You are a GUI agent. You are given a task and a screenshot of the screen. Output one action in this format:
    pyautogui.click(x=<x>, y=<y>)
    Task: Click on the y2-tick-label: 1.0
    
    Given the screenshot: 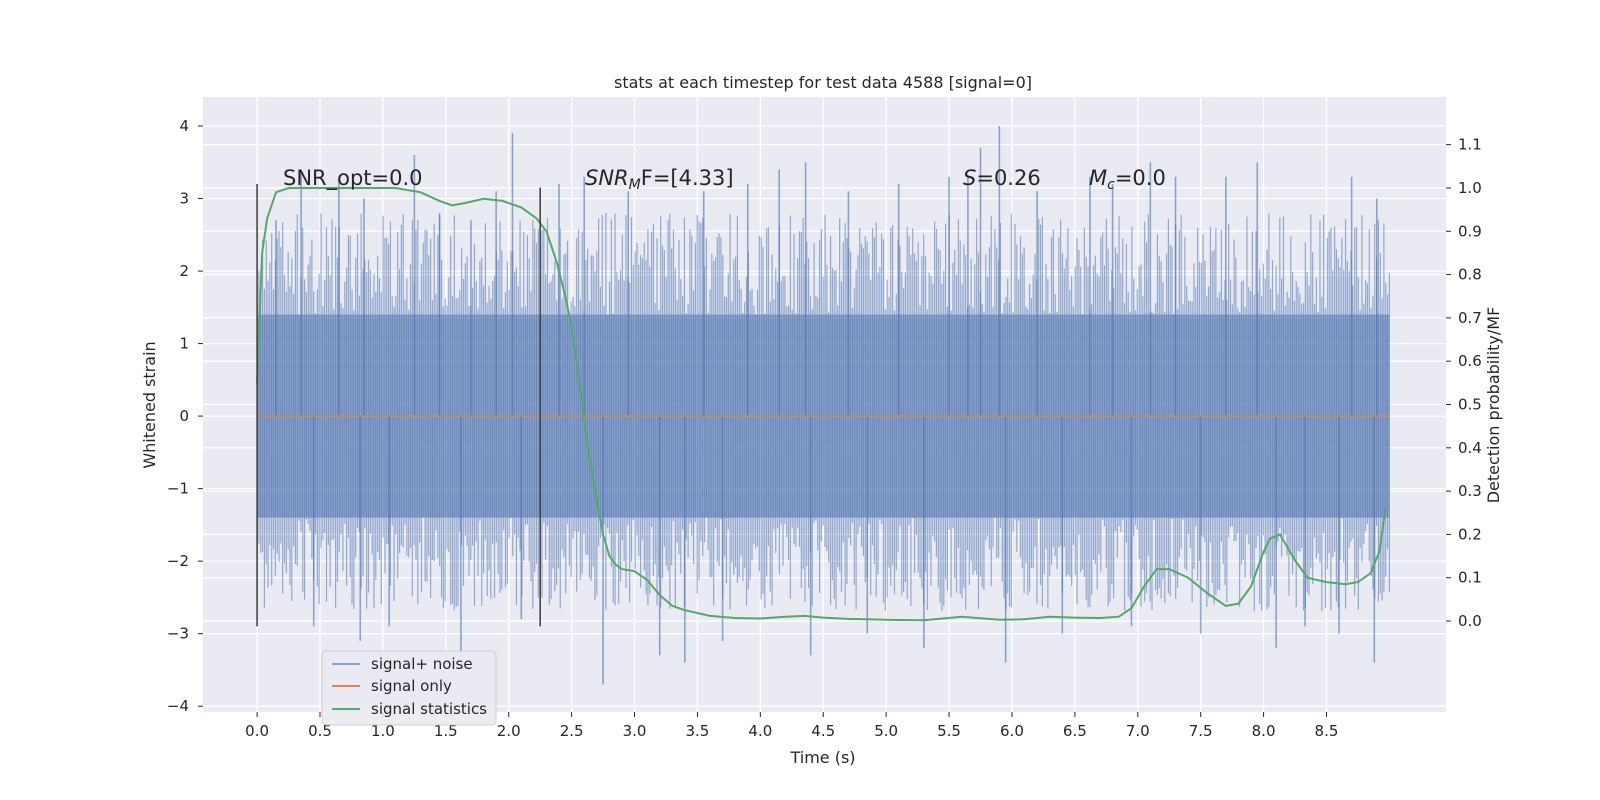 What is the action you would take?
    pyautogui.click(x=1470, y=188)
    